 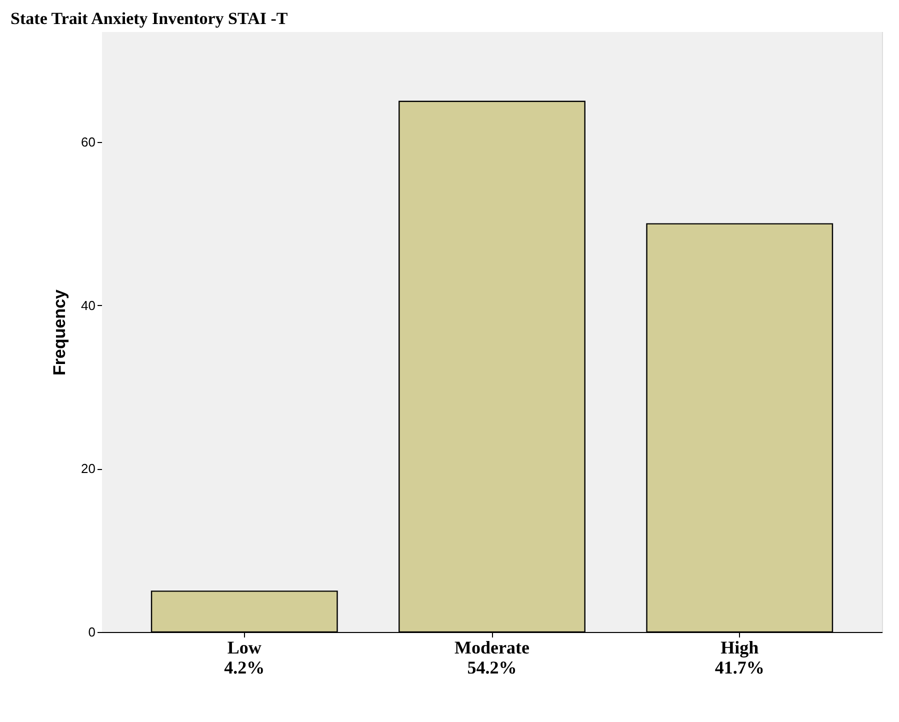 I want to click on y-tick-label: 60, so click(x=88, y=142).